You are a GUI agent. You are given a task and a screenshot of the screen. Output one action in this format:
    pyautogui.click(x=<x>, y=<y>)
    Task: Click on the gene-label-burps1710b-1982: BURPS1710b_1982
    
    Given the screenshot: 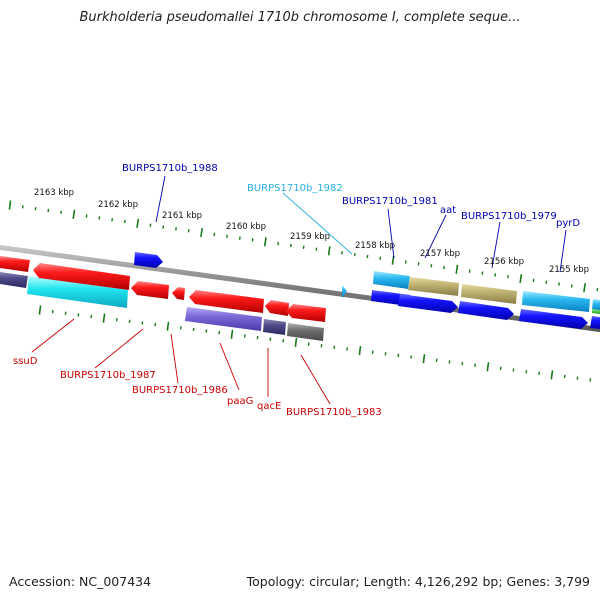 What is the action you would take?
    pyautogui.click(x=295, y=188)
    